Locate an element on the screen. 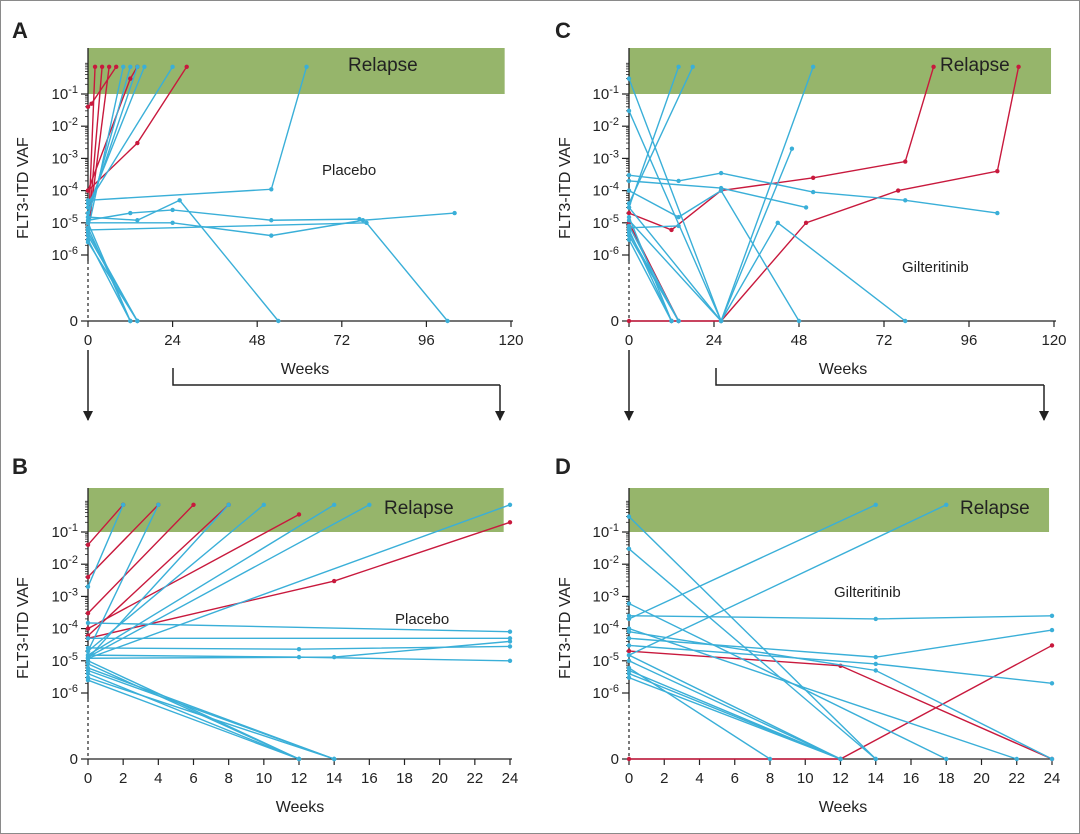 The image size is (1080, 834). x-tick-label: 8 is located at coordinates (770, 778).